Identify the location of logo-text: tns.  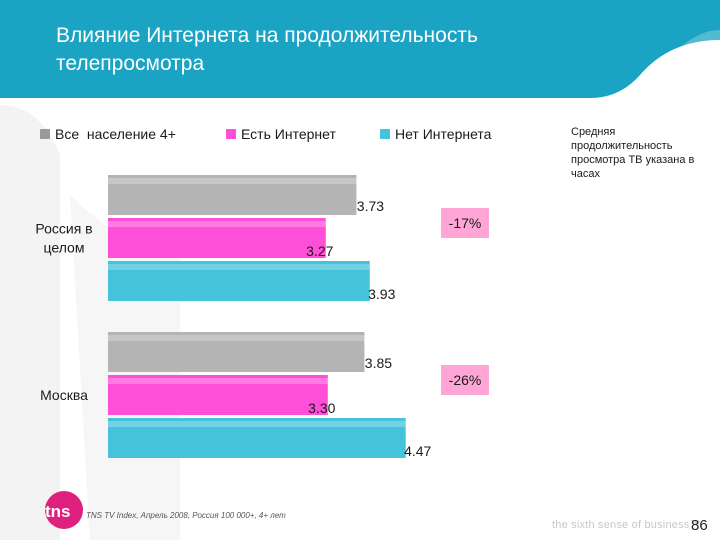
(58, 511).